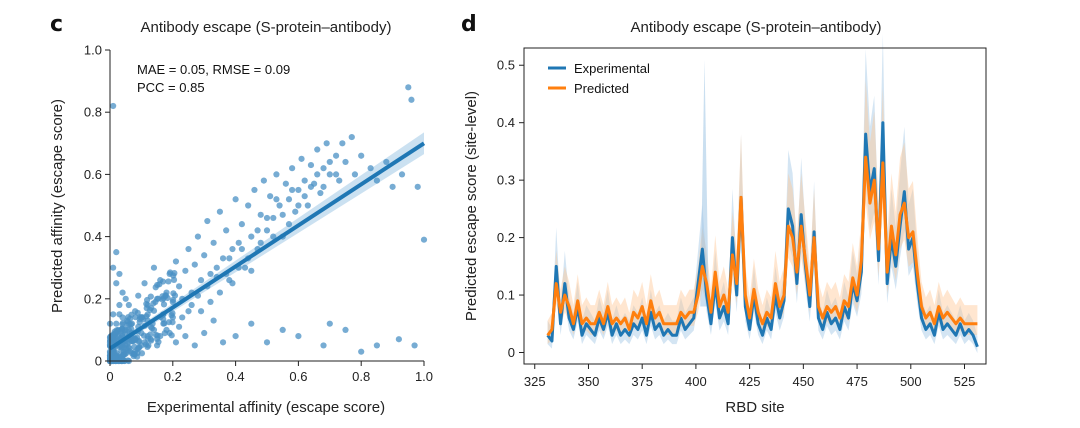 Image resolution: width=1080 pixels, height=428 pixels. What do you see at coordinates (469, 24) in the screenshot?
I see `panel-letter-d: d` at bounding box center [469, 24].